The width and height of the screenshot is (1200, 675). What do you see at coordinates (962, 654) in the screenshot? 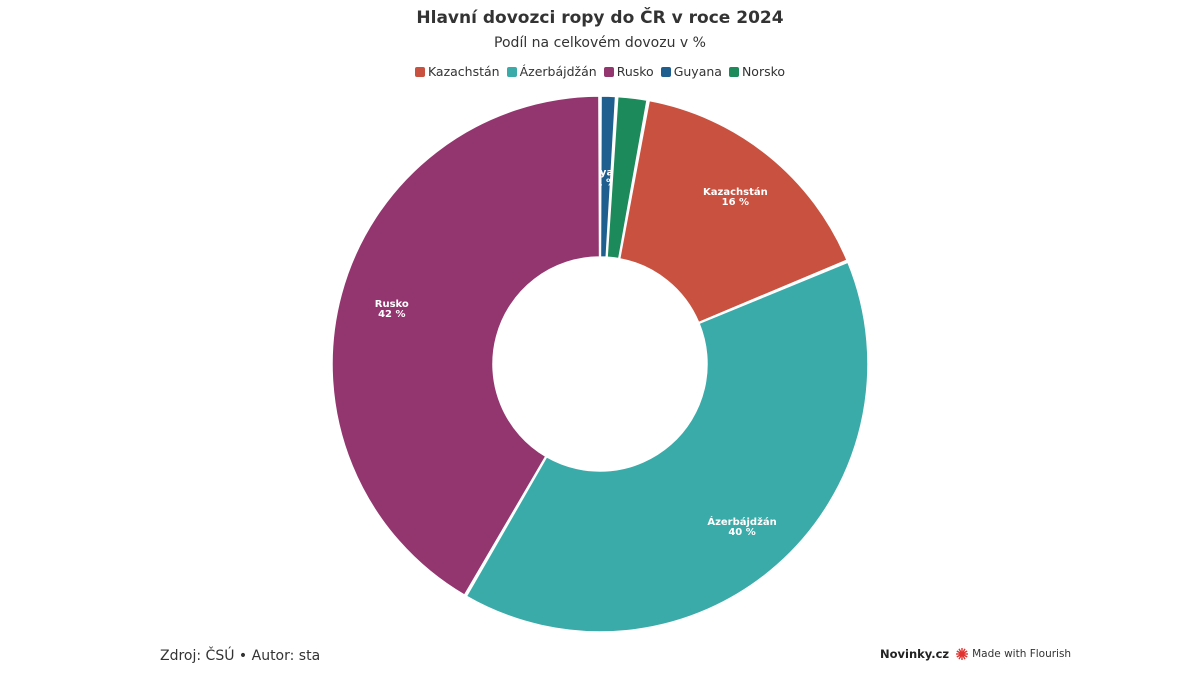
I see `flourish-icon` at bounding box center [962, 654].